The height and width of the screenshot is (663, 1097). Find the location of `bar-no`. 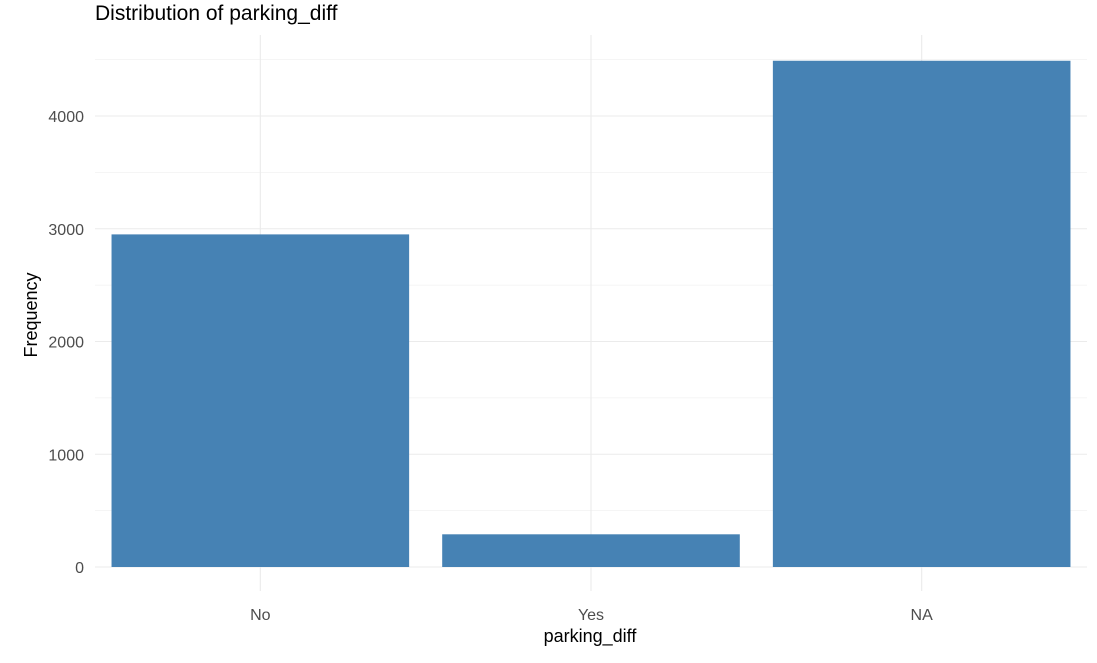

bar-no is located at coordinates (260, 400).